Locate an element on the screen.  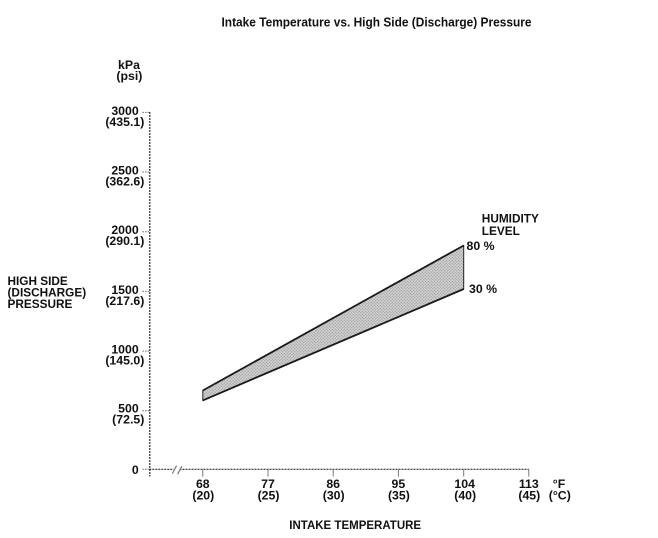
svg-text: 86 is located at coordinates (333, 484).